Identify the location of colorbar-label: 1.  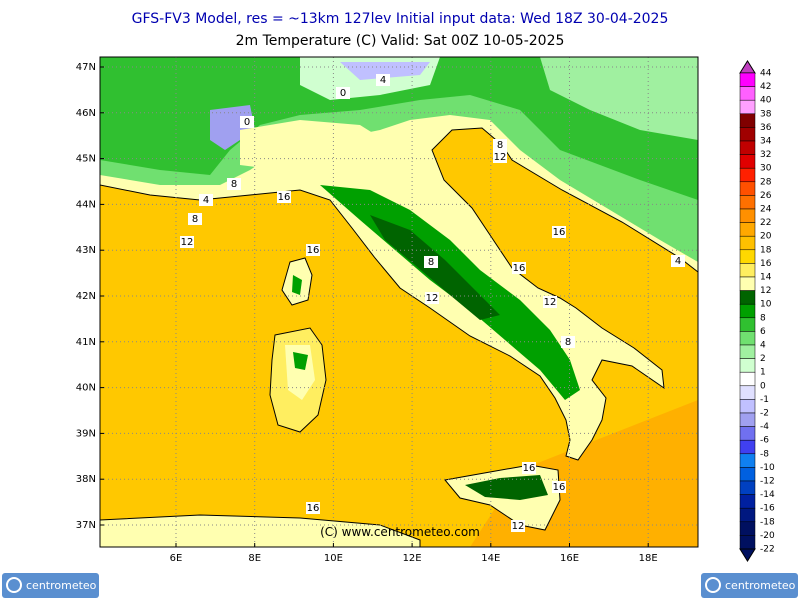
(763, 373).